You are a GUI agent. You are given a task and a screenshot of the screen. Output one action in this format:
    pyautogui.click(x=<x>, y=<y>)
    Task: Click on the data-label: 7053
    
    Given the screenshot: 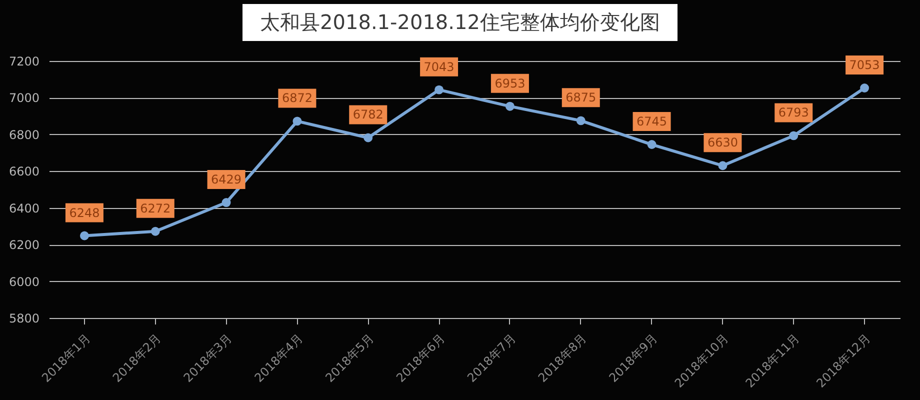 What is the action you would take?
    pyautogui.click(x=864, y=65)
    